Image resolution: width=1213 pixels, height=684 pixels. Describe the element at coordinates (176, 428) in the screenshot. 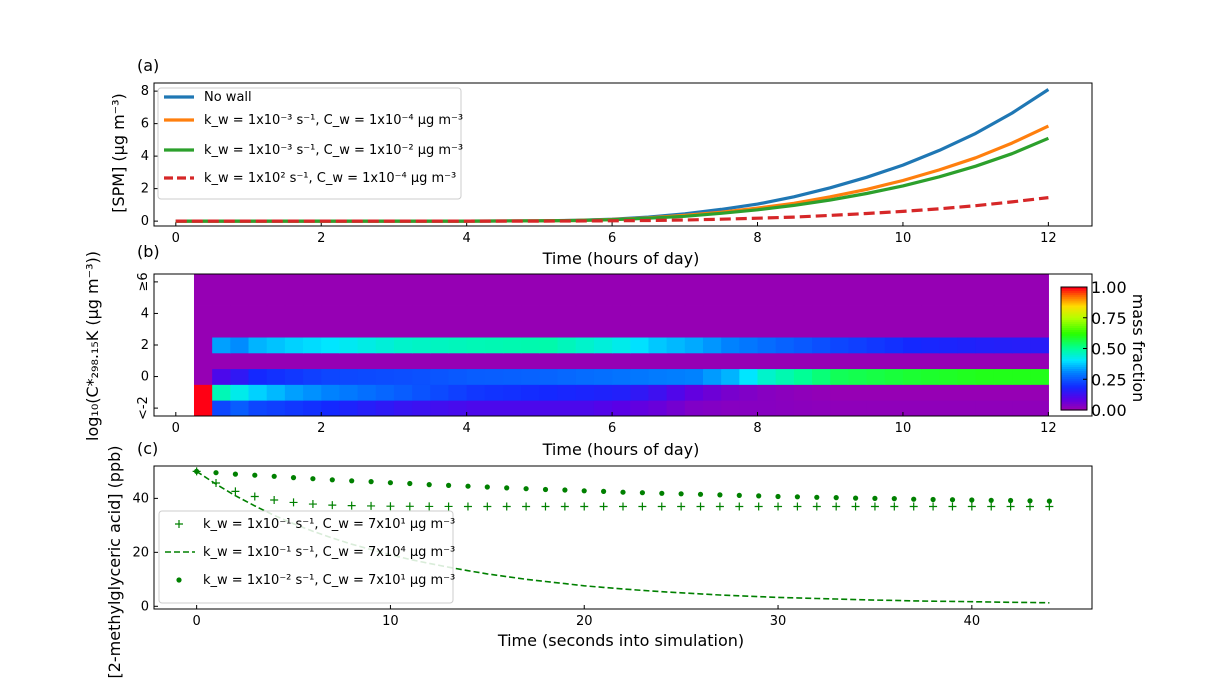

I see `panel-b-x-tick-label: 0` at that location.